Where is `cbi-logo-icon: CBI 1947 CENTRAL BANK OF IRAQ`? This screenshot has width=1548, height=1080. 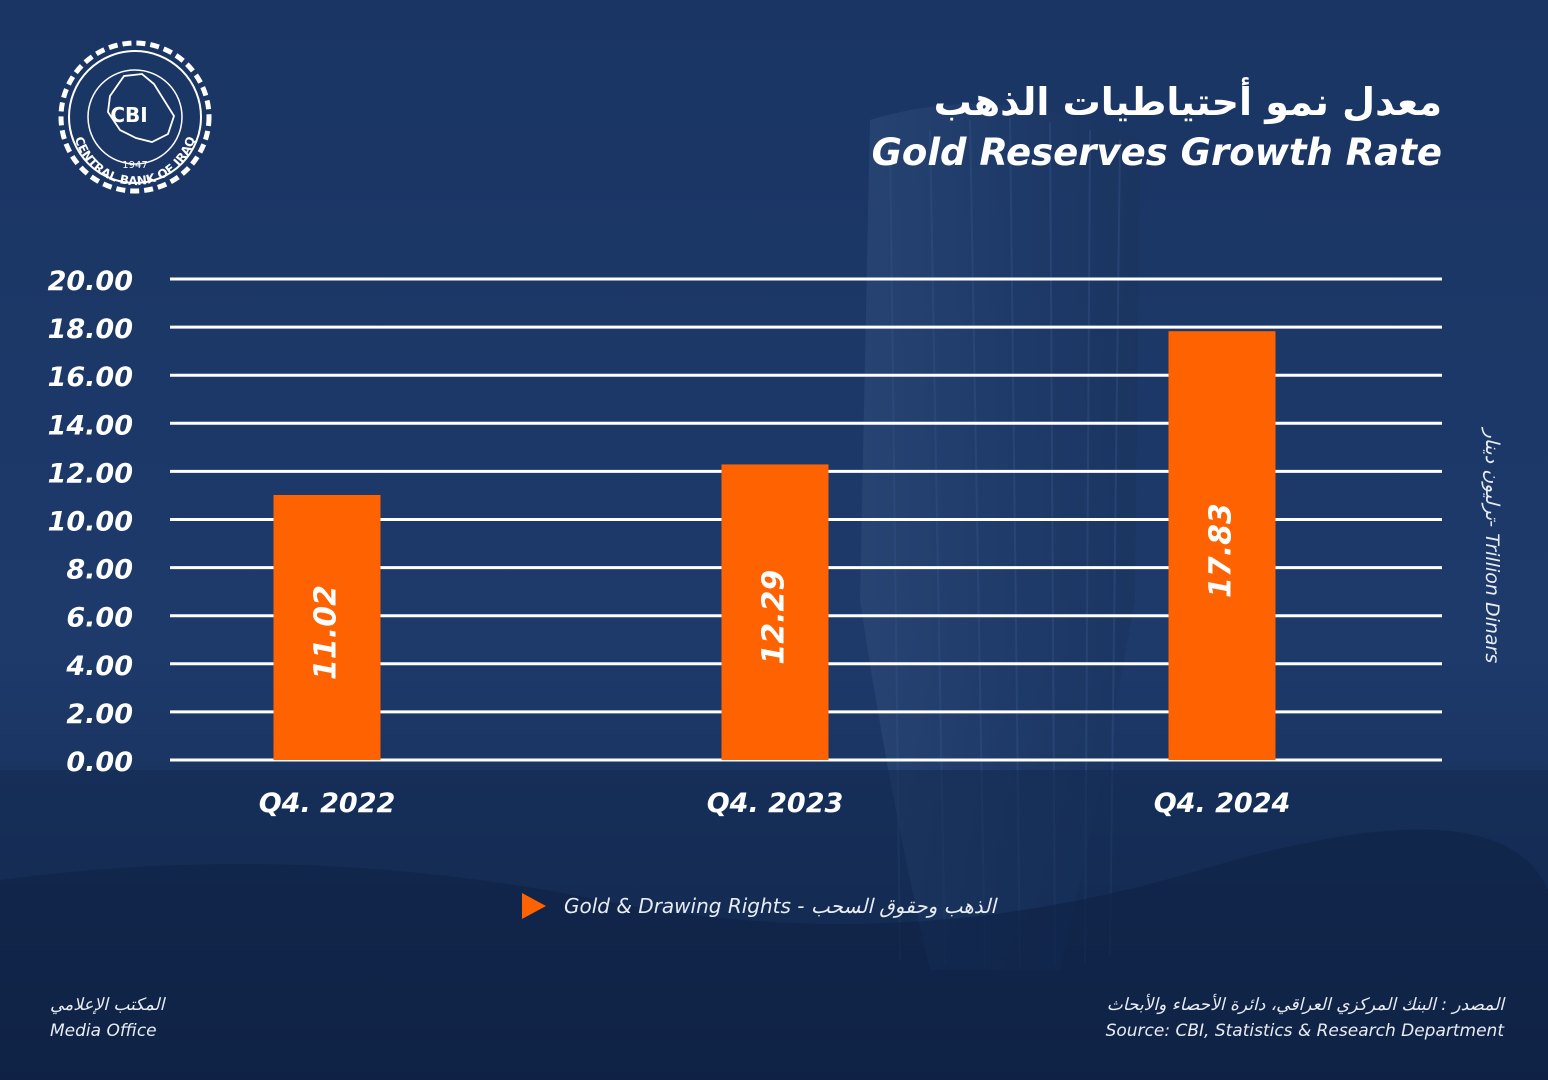
cbi-logo-icon: CBI 1947 CENTRAL BANK OF IRAQ is located at coordinates (135, 117).